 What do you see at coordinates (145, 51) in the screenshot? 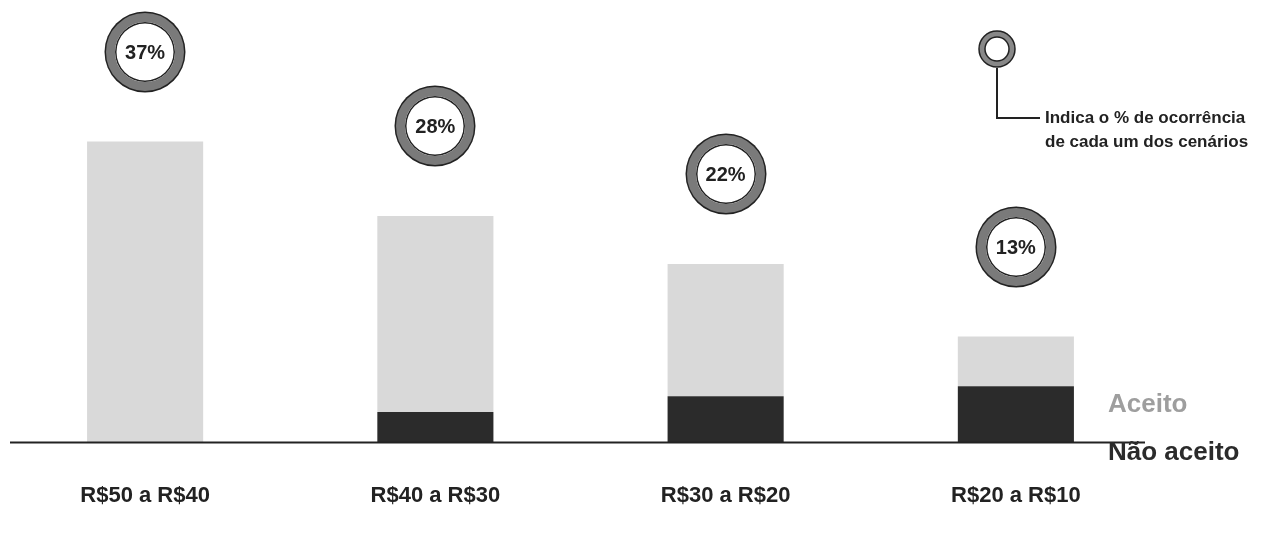
I see `text: 37%` at bounding box center [145, 51].